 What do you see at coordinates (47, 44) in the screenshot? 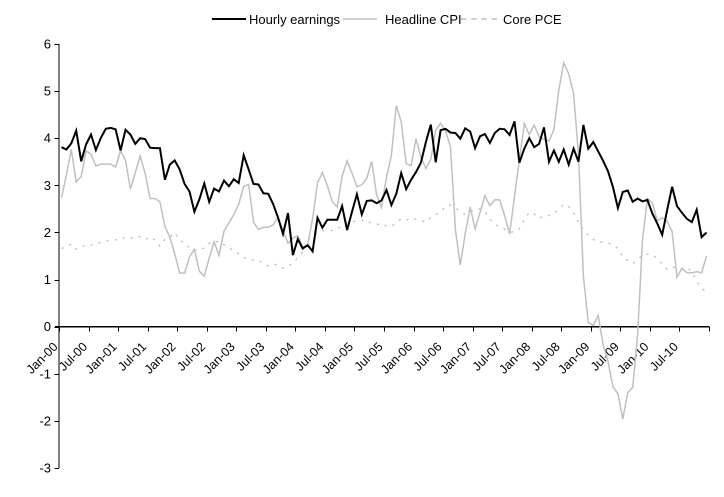
I see `svg-text: 6` at bounding box center [47, 44].